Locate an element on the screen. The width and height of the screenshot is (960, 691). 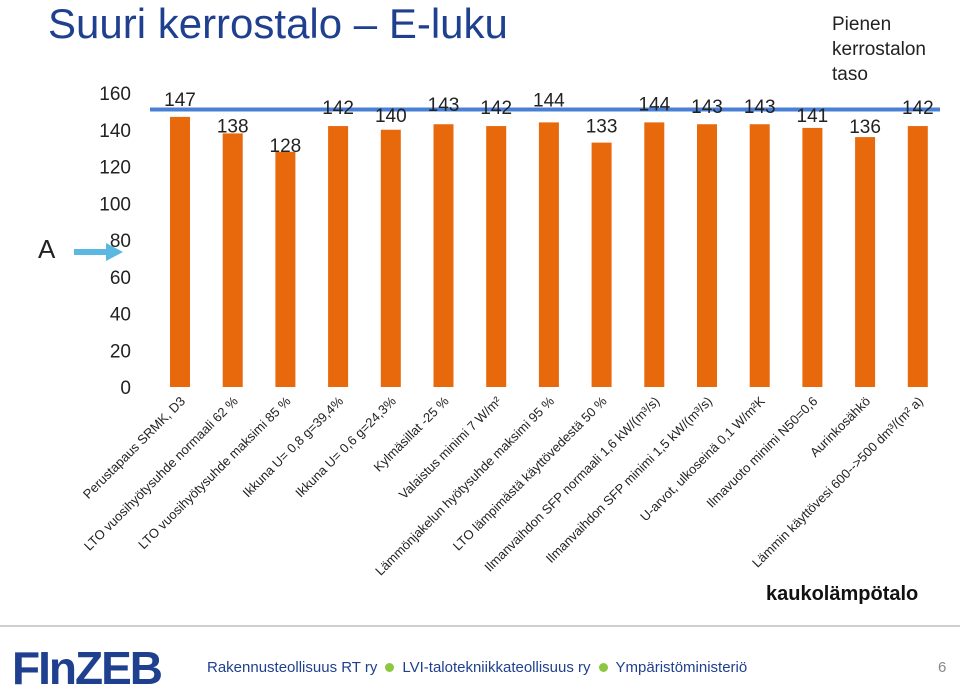
x-tick-label: Ikkuna U= 0,6 g=24,3% is located at coordinates (345, 446).